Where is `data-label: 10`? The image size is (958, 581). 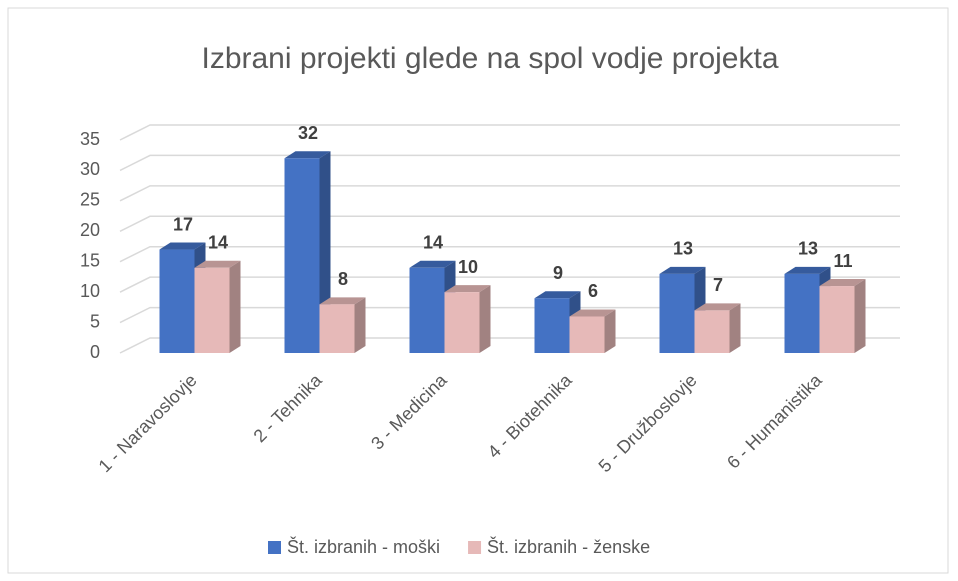 data-label: 10 is located at coordinates (468, 267).